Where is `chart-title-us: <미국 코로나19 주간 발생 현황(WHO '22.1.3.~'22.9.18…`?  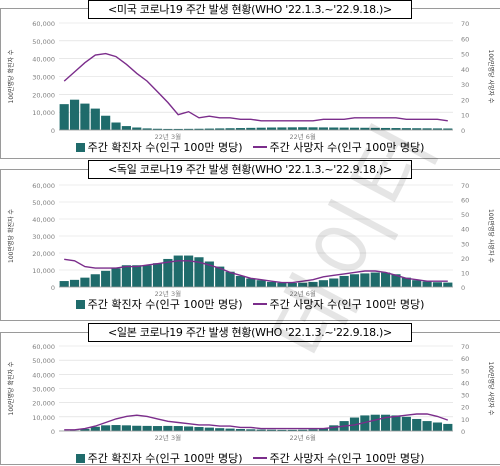
chart-title-us: <미국 코로나19 주간 발생 현황(WHO '22.1.3.~'22.9.18… is located at coordinates (250, 9).